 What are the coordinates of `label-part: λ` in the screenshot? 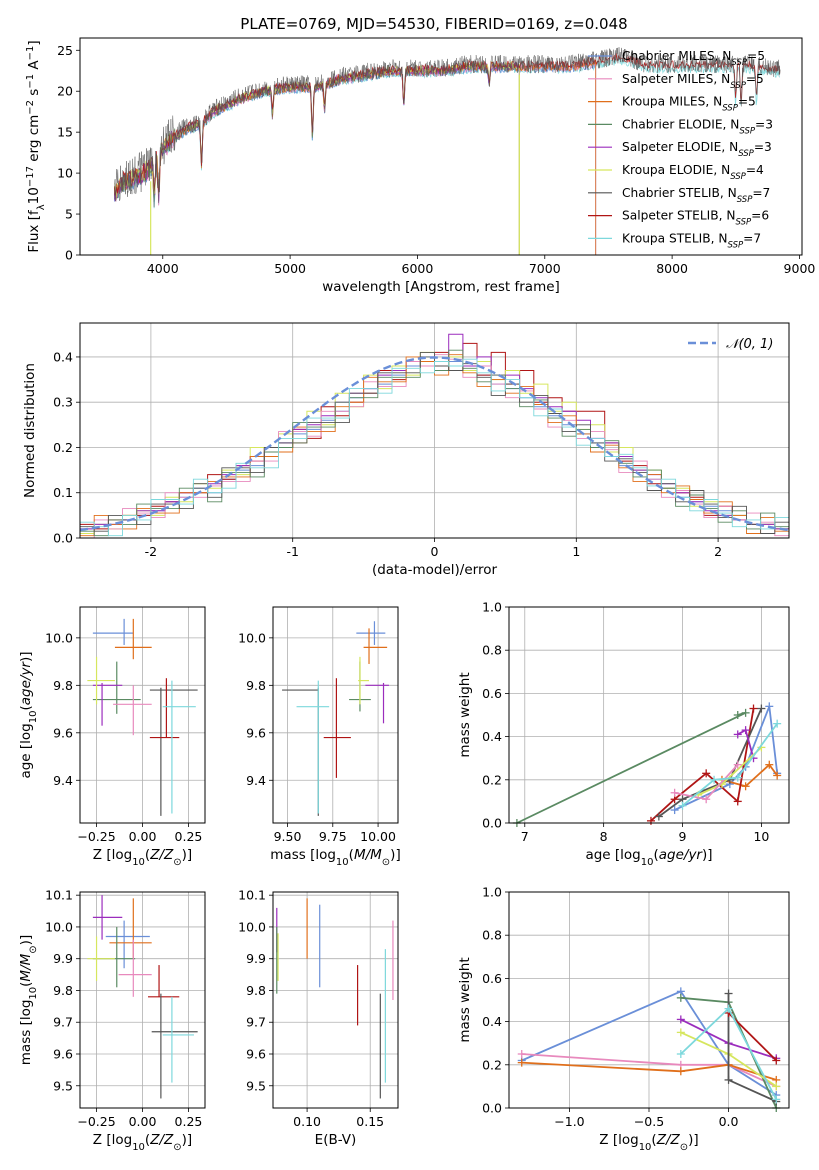 It's located at (41, 207).